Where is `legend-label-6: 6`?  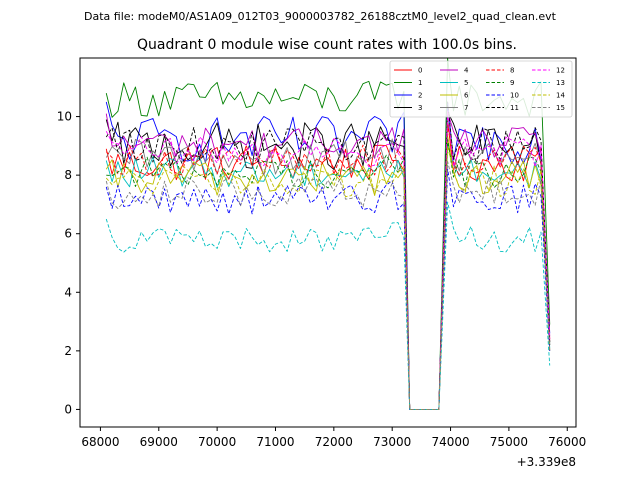 legend-label-6: 6 is located at coordinates (466, 96).